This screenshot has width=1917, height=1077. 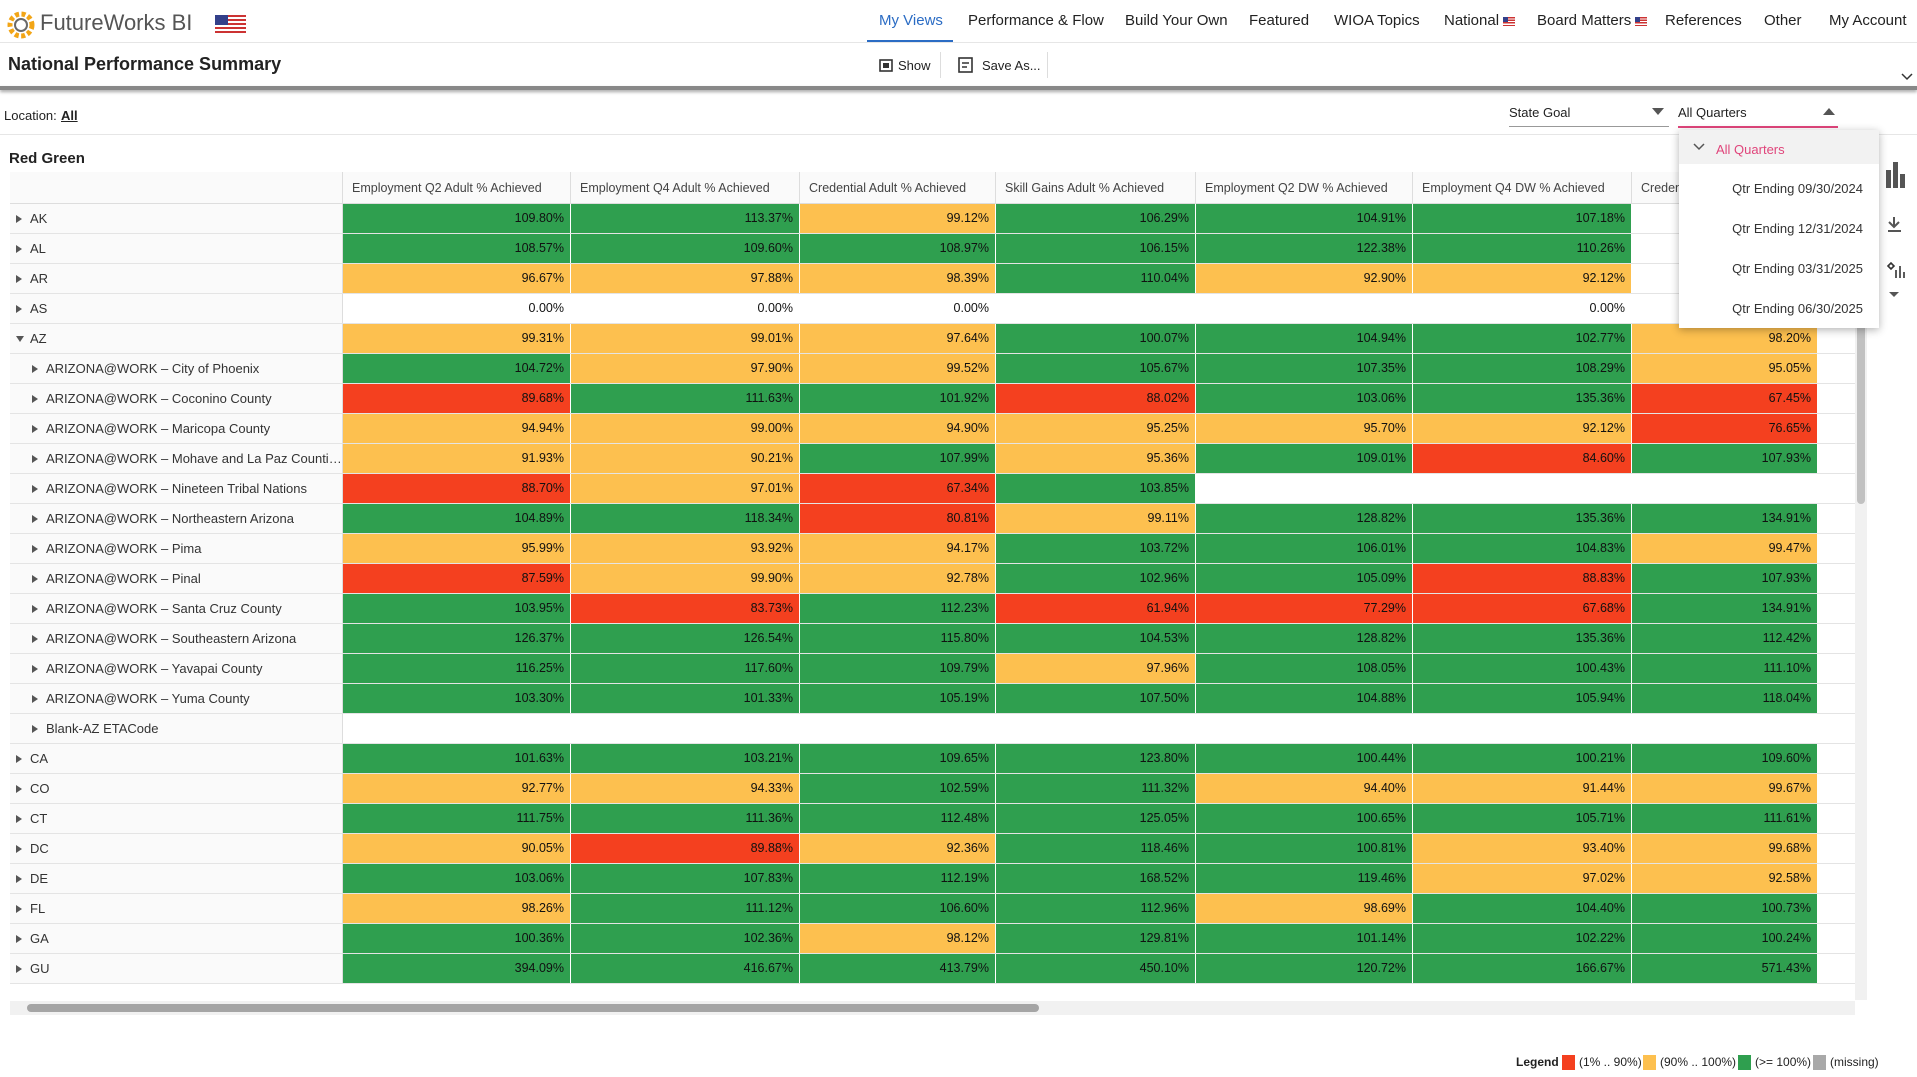 What do you see at coordinates (176, 338) in the screenshot?
I see `row-label: AZ` at bounding box center [176, 338].